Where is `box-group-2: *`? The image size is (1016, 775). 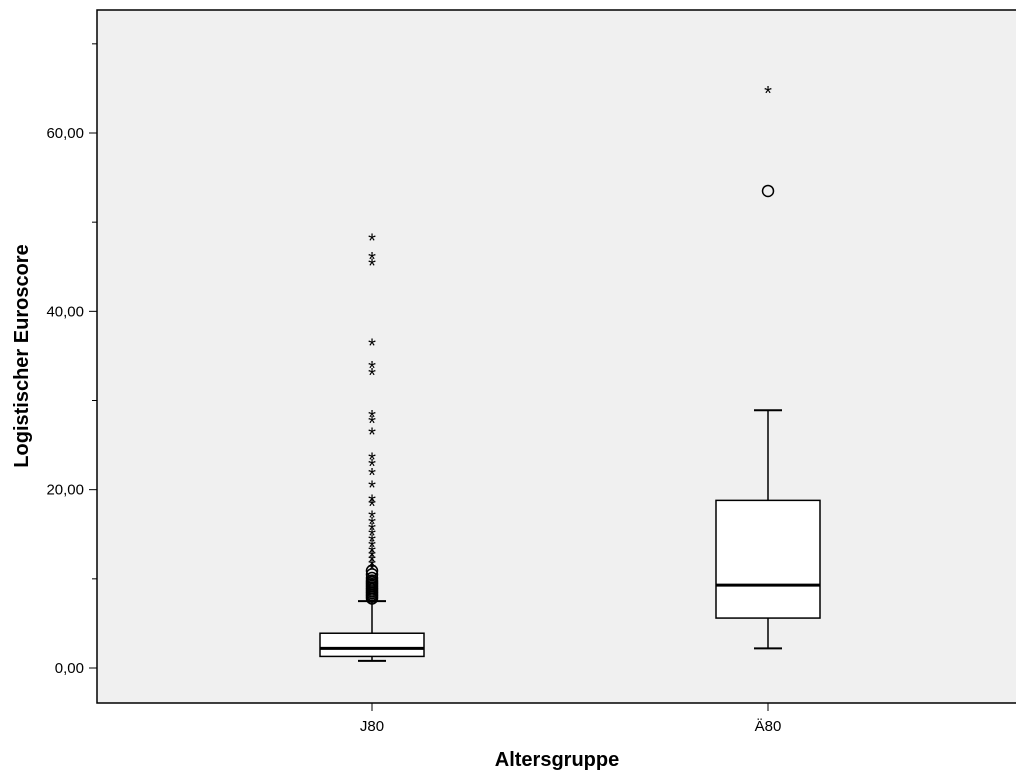 box-group-2: * is located at coordinates (768, 366).